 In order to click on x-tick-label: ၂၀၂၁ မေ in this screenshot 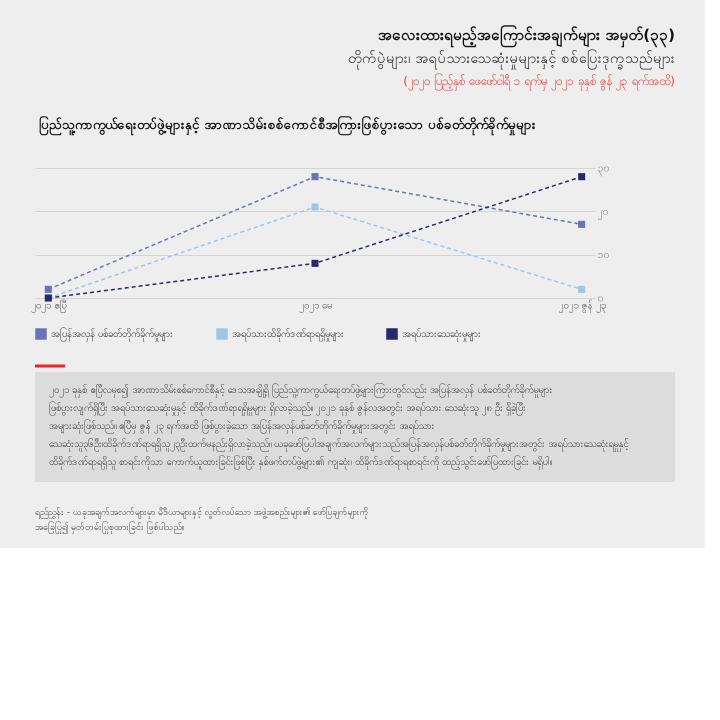, I will do `click(315, 307)`.